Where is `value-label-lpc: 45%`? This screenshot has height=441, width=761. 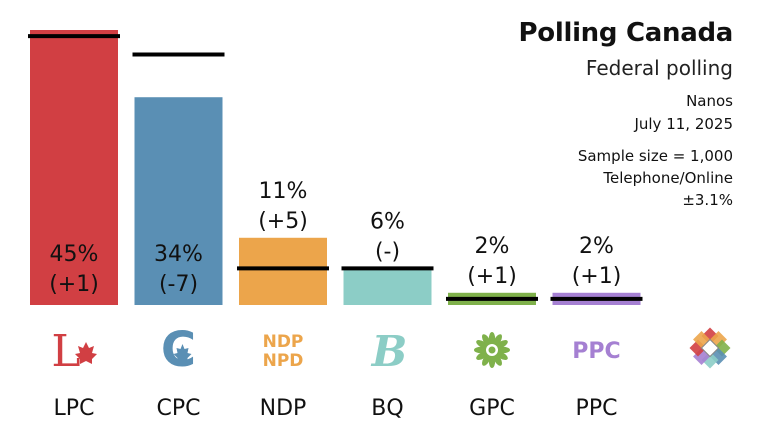
value-label-lpc: 45% is located at coordinates (74, 254).